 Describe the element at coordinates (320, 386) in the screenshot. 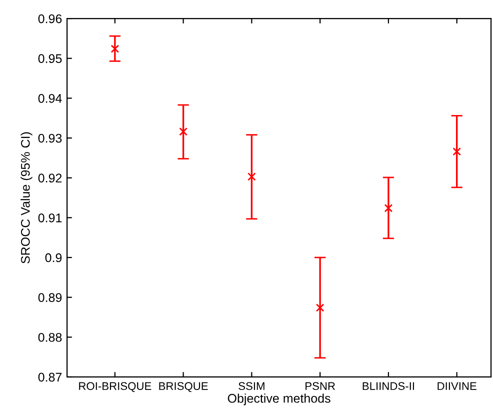

I see `x-tick-label: PSNR` at that location.